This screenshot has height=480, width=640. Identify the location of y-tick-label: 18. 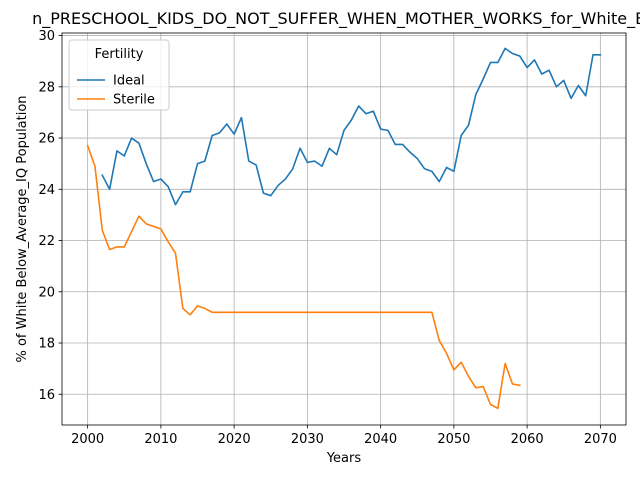
(46, 344).